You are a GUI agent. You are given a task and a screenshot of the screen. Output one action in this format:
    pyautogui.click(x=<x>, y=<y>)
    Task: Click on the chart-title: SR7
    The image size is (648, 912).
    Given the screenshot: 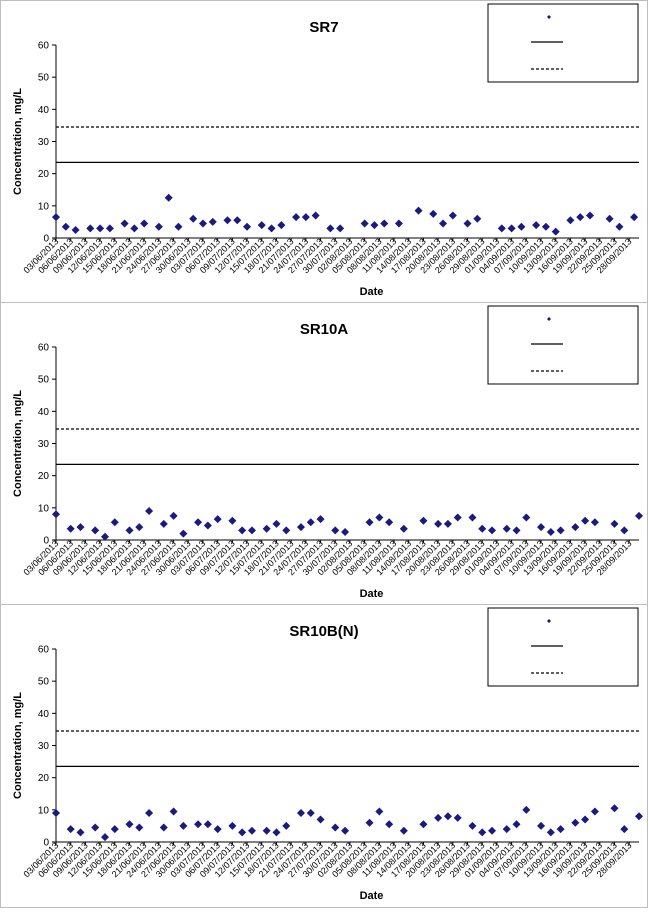 What is the action you would take?
    pyautogui.click(x=323, y=27)
    